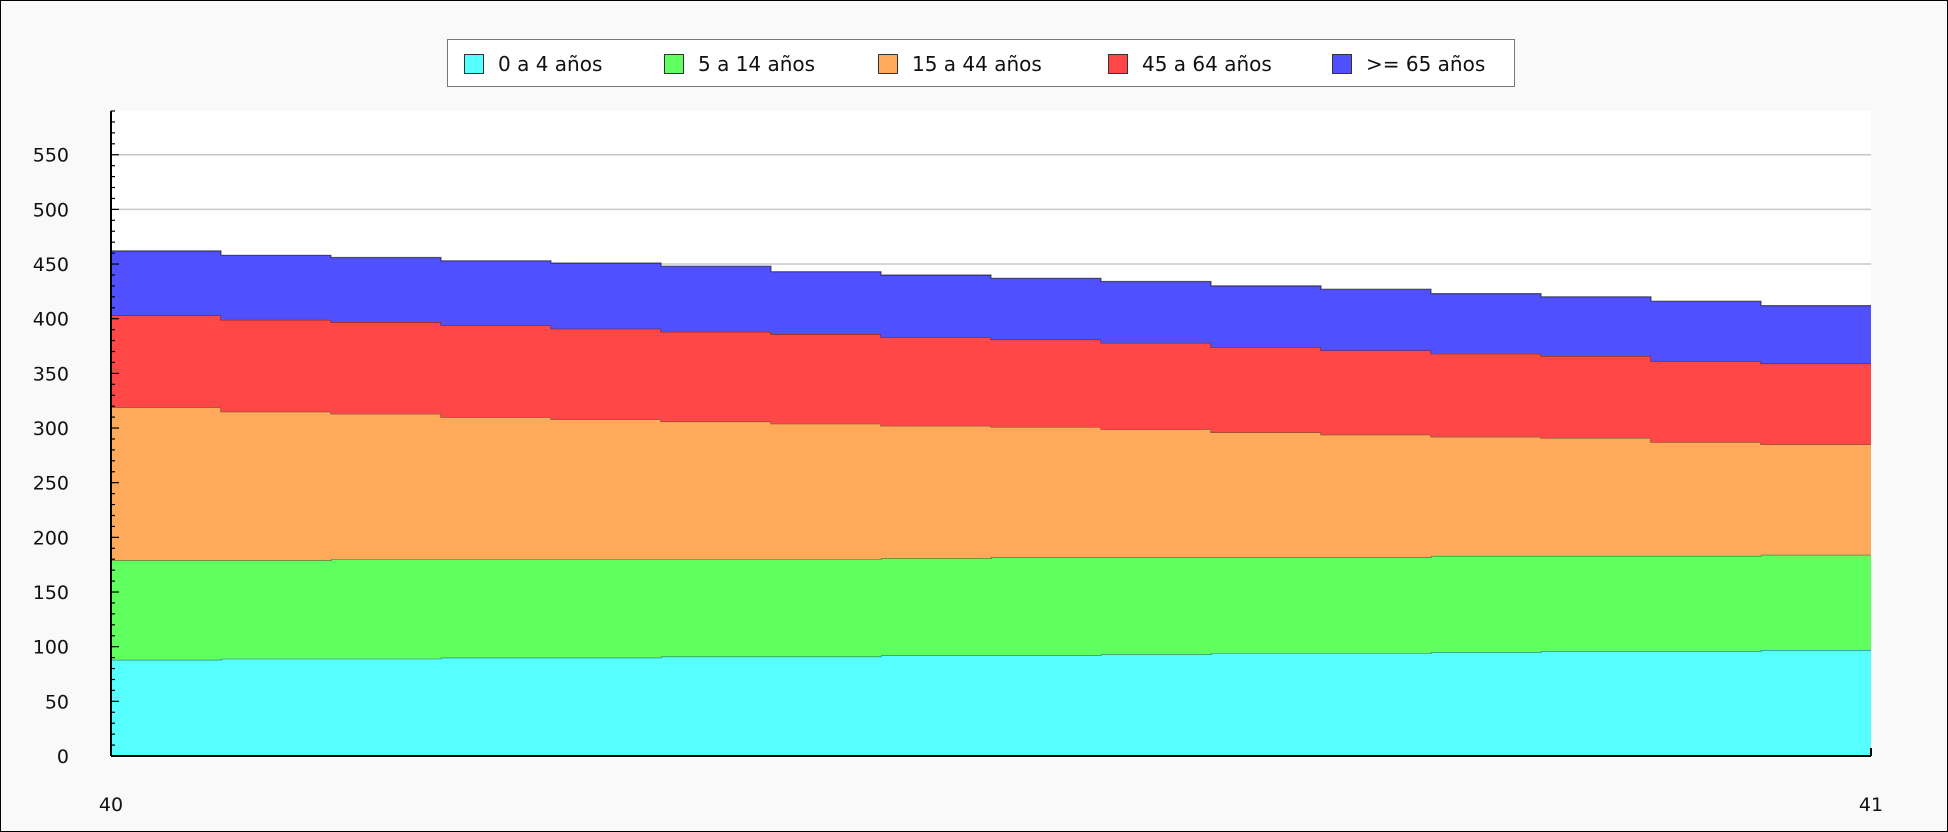  What do you see at coordinates (674, 64) in the screenshot?
I see `legend-swatch-green` at bounding box center [674, 64].